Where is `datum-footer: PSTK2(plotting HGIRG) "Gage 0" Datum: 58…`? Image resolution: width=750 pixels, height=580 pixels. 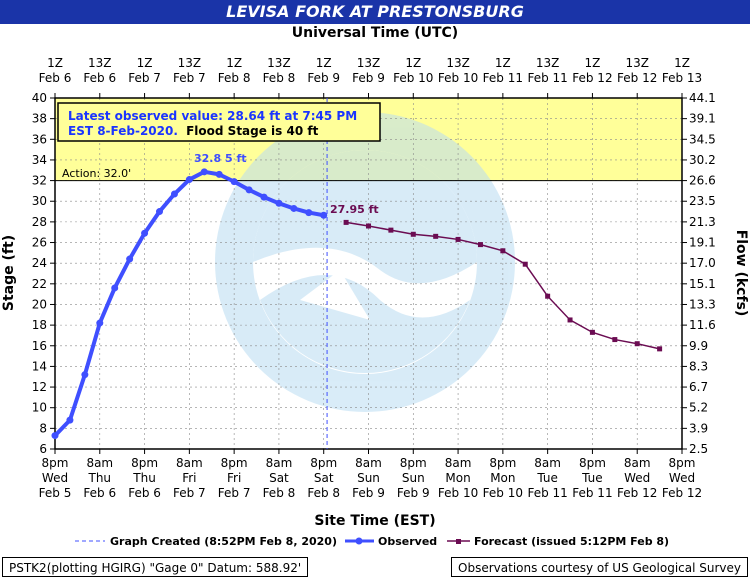 datum-footer: PSTK2(plotting HGIRG) "Gage 0" Datum: 58… is located at coordinates (155, 567).